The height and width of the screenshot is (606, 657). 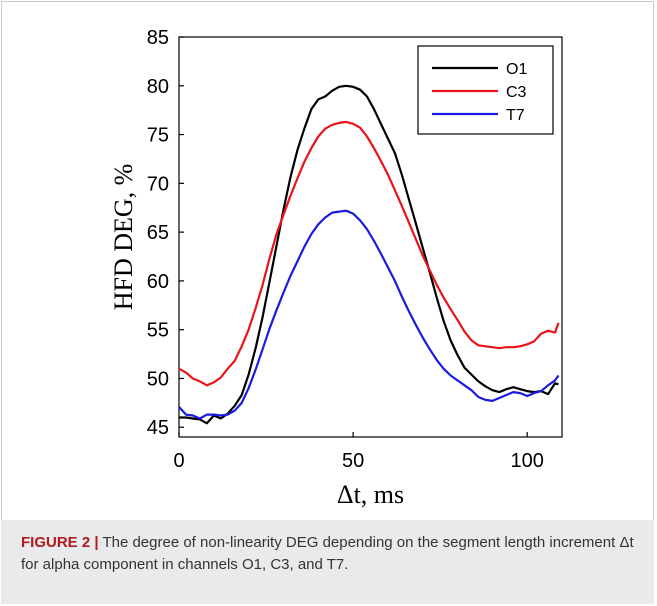 What do you see at coordinates (158, 136) in the screenshot?
I see `y-tick-label: 75` at bounding box center [158, 136].